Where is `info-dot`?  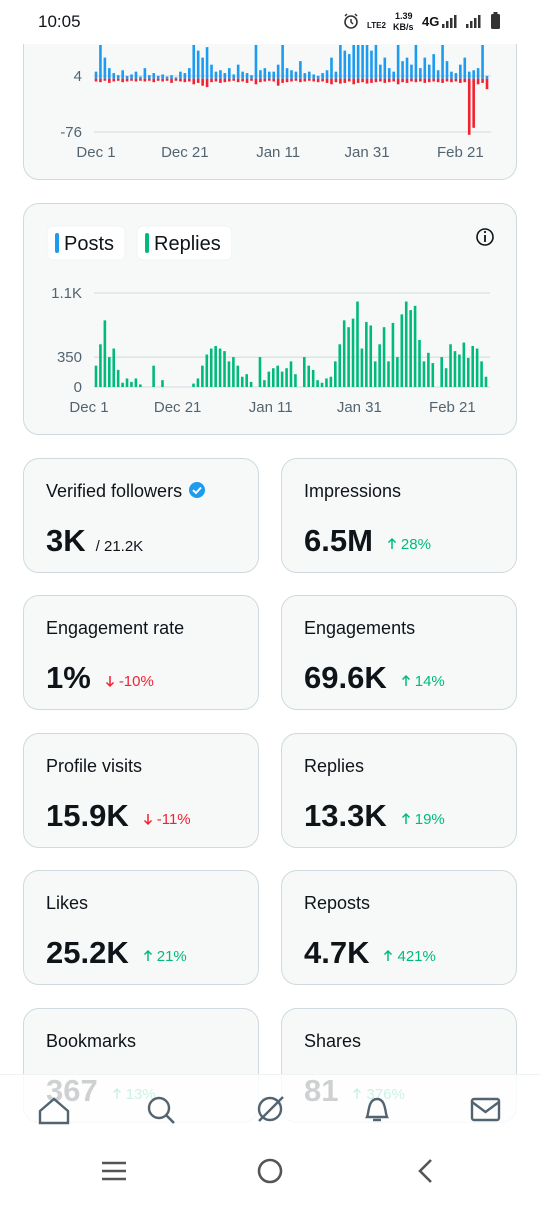
info-dot is located at coordinates (485, 232).